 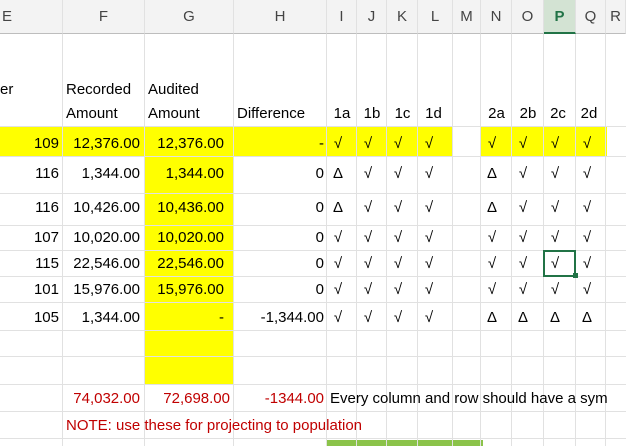 What do you see at coordinates (372, 17) in the screenshot?
I see `column-header-j: J` at bounding box center [372, 17].